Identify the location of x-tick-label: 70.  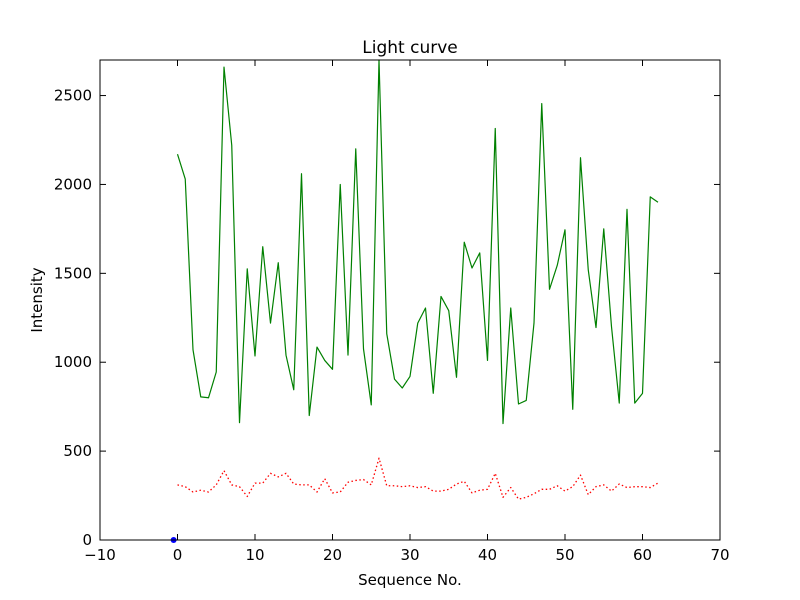
(719, 555).